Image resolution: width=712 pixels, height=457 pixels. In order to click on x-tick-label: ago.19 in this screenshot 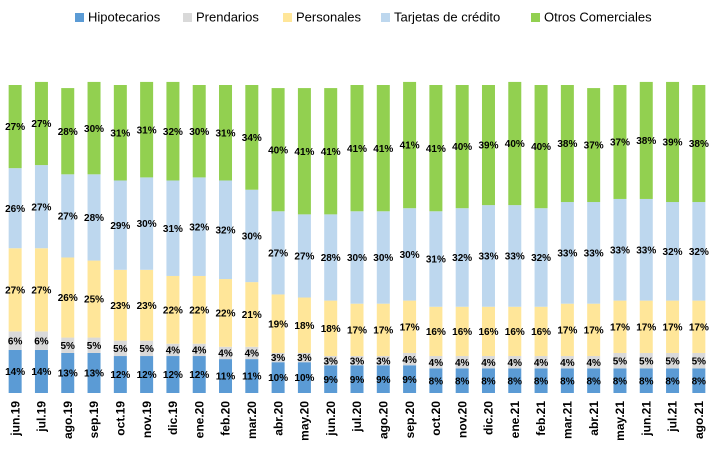, I will do `click(68, 420)`.